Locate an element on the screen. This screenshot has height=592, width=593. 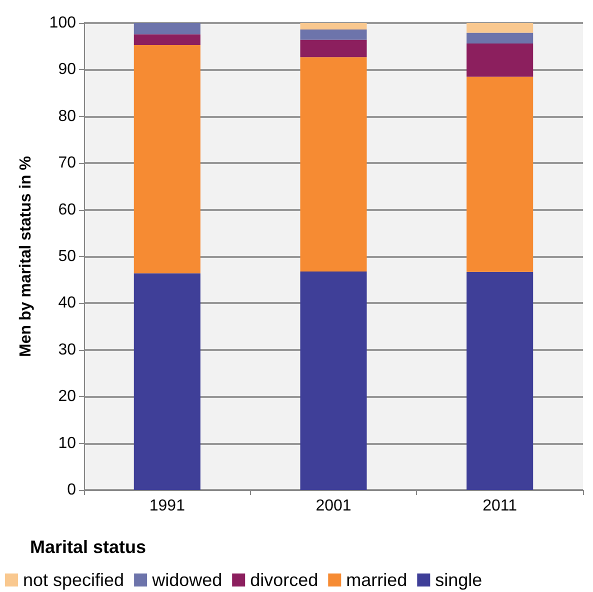
y-tick-label: 70 is located at coordinates (67, 163).